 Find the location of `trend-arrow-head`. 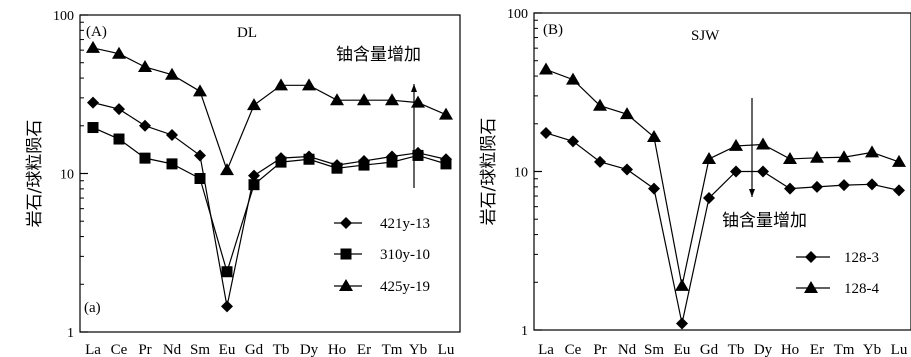

trend-arrow-head is located at coordinates (414, 88).